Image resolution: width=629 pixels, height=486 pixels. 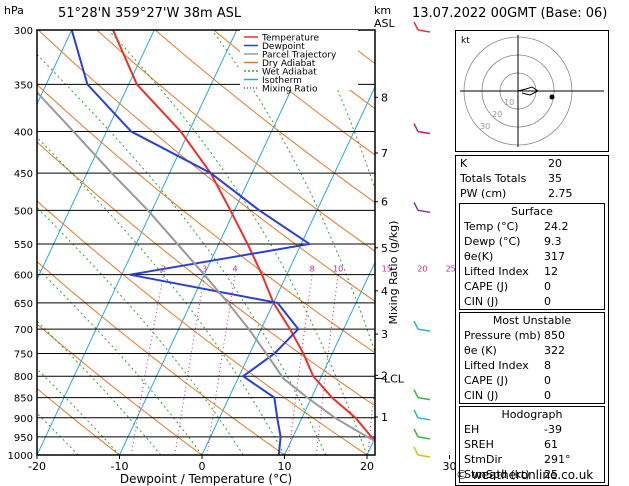 I want to click on pressure-tick-label: 950, so click(x=23, y=438).